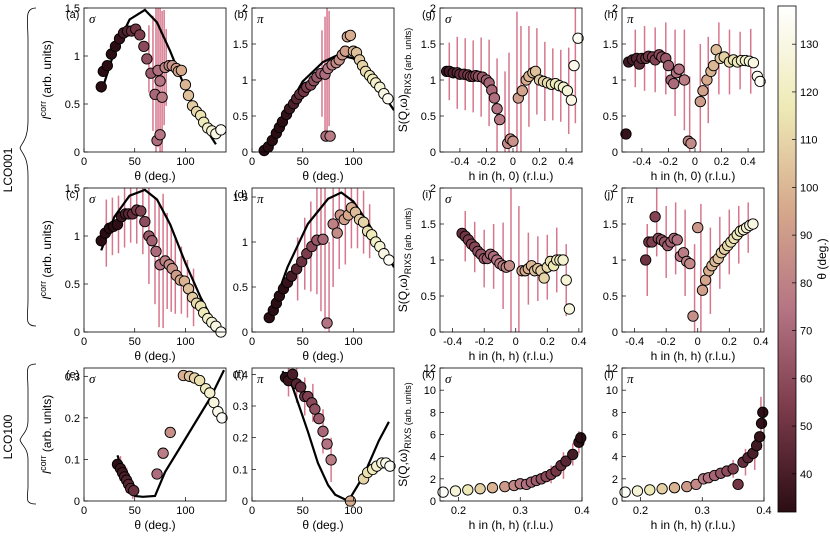 The width and height of the screenshot is (830, 537). Describe the element at coordinates (809, 188) in the screenshot. I see `colorbar-tick-label: 100` at that location.